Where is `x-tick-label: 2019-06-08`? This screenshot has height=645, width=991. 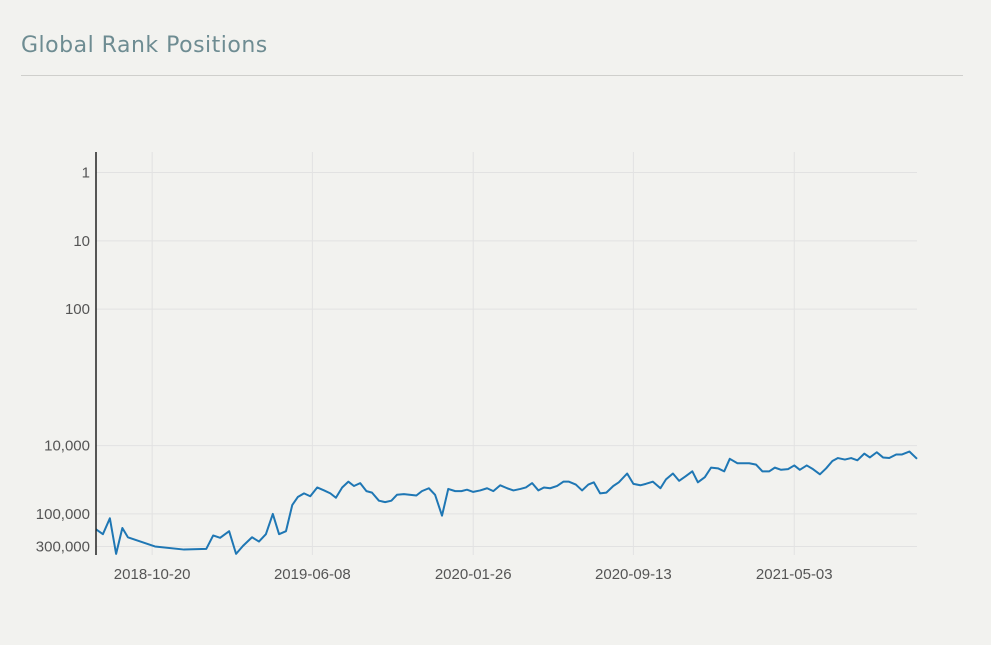
x-tick-label: 2019-06-08 is located at coordinates (312, 574).